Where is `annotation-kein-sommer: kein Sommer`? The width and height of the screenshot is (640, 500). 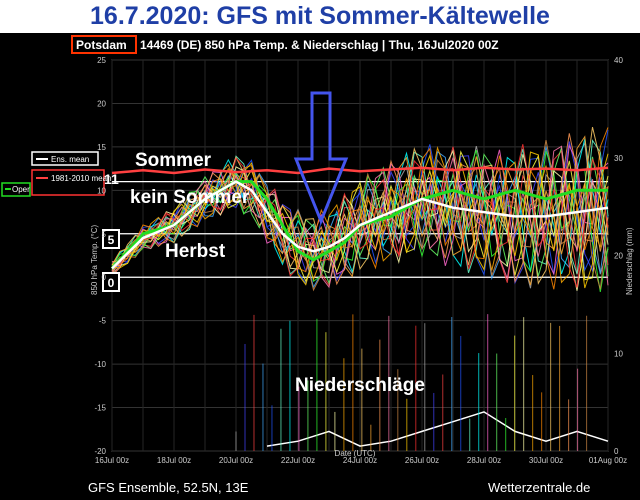
annotation-kein-sommer: kein Sommer is located at coordinates (190, 197).